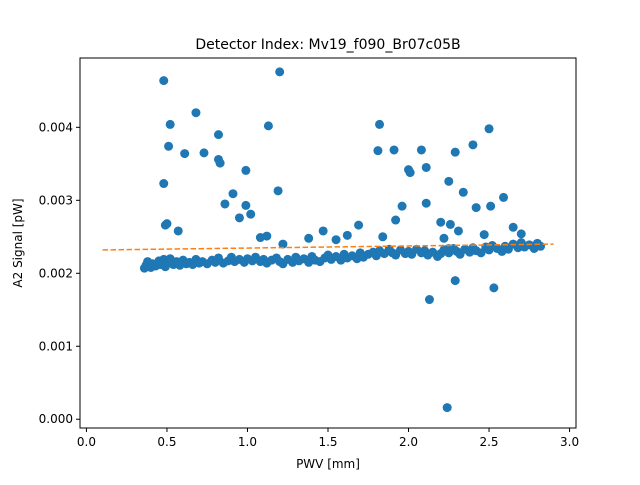 This screenshot has height=485, width=640. Describe the element at coordinates (56, 273) in the screenshot. I see `y-tick-label: 0.002` at that location.